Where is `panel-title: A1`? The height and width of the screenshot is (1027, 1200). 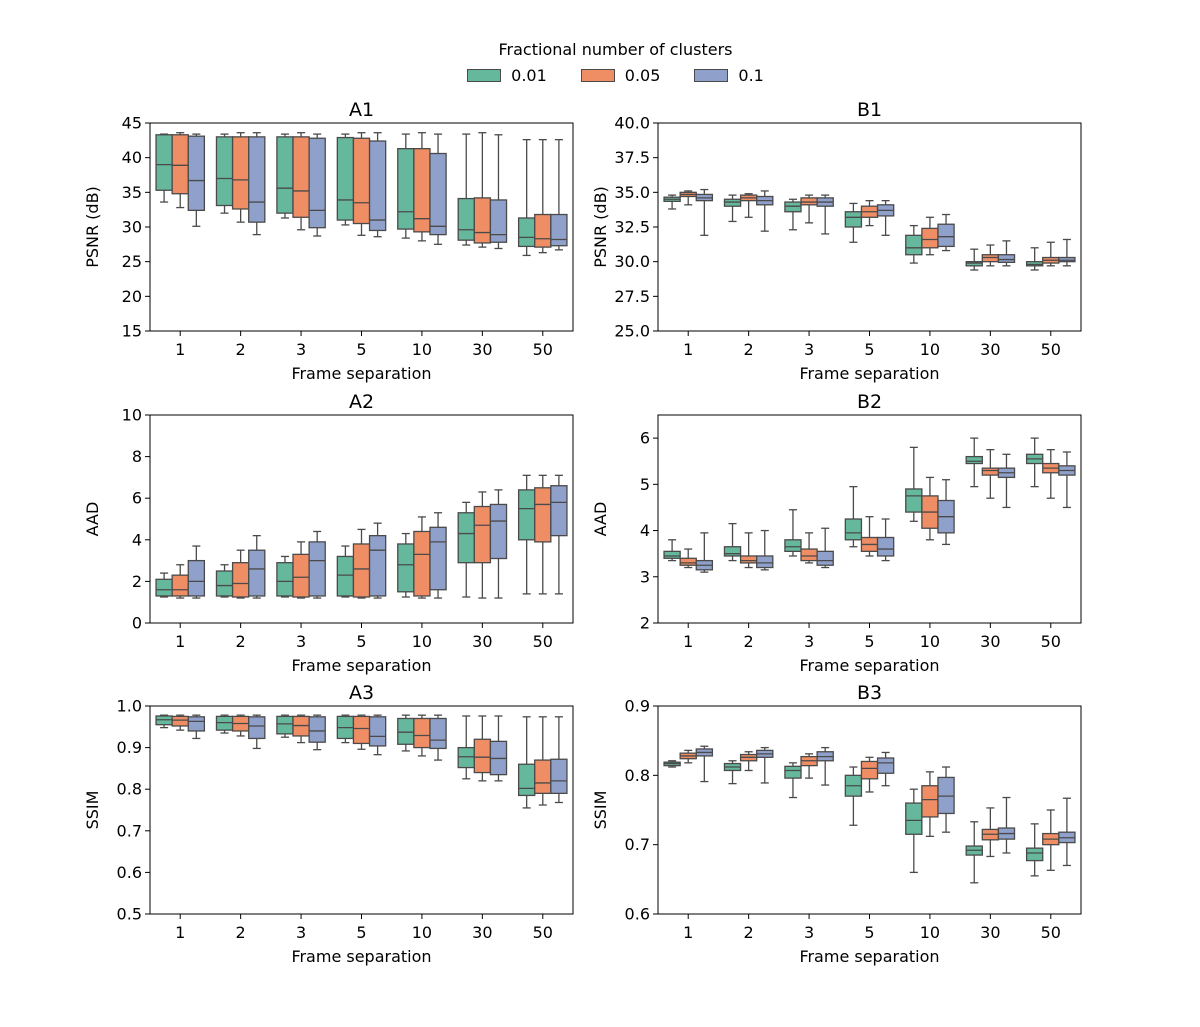
panel-title: A1 is located at coordinates (361, 110).